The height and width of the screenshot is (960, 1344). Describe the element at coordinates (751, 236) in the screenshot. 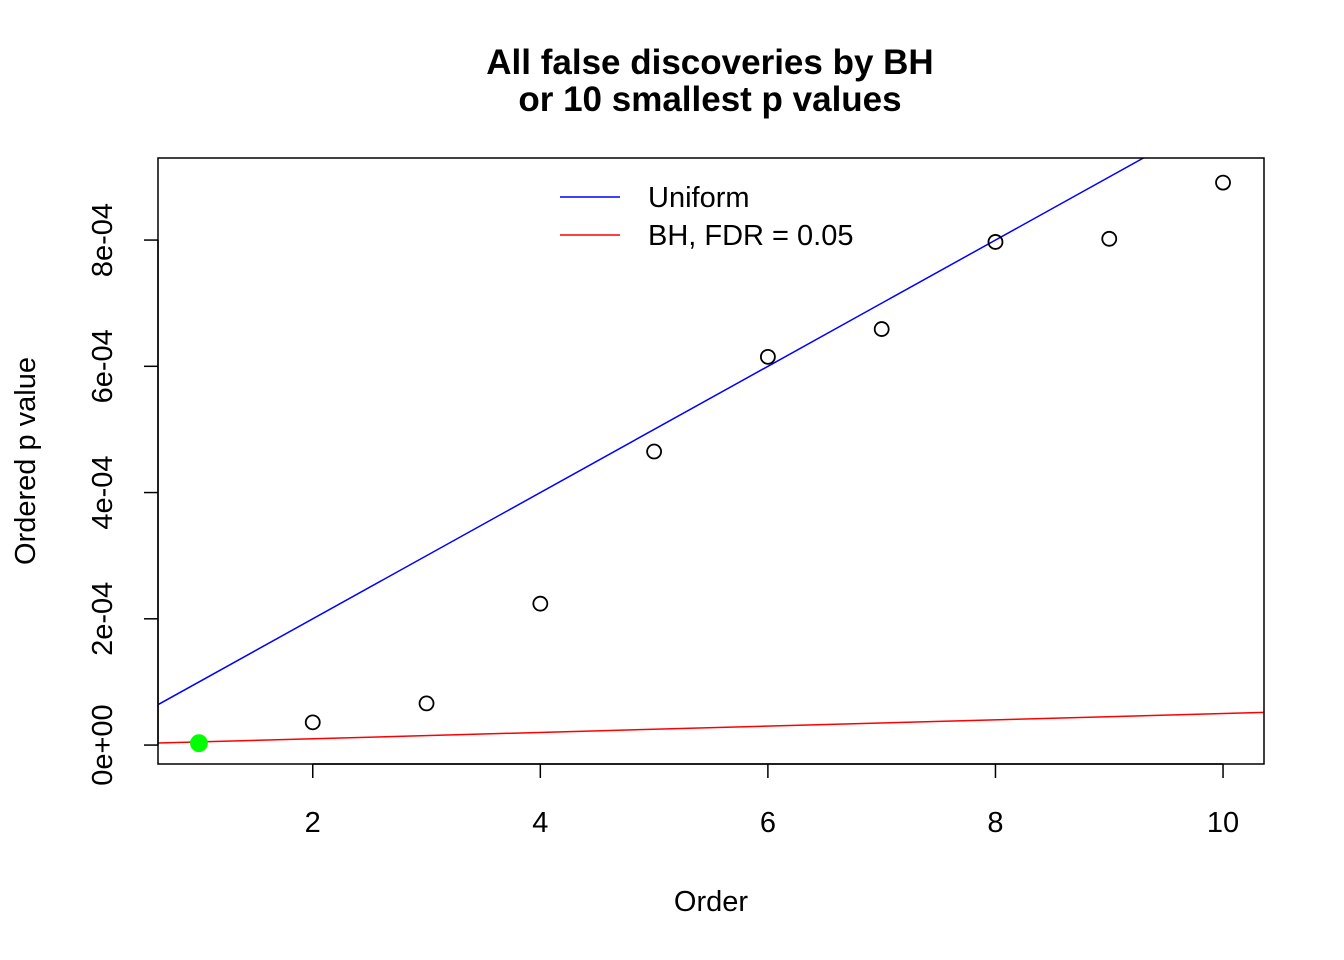

I see `legend-label-bh: BH, FDR = 0.05` at that location.